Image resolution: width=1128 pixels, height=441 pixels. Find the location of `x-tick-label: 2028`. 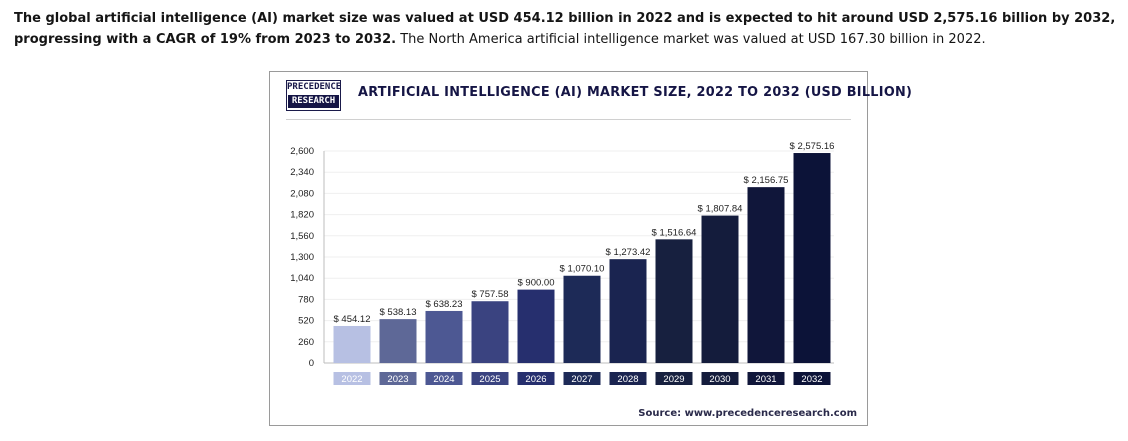

x-tick-label: 2028 is located at coordinates (627, 379).